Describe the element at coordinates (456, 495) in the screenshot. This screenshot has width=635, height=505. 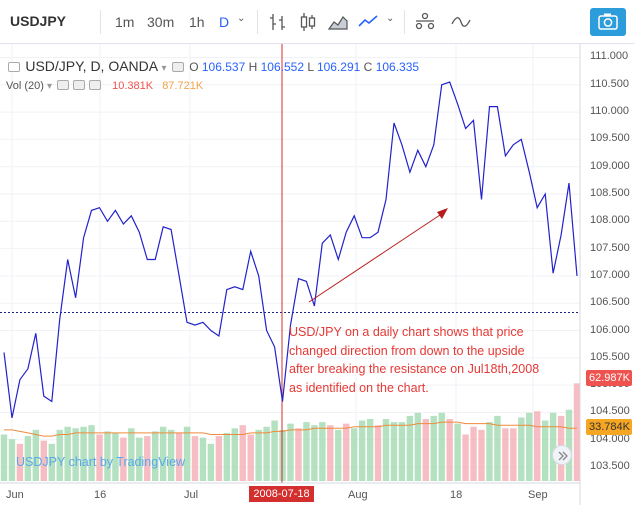
I see `time-axis-label: 18` at that location.